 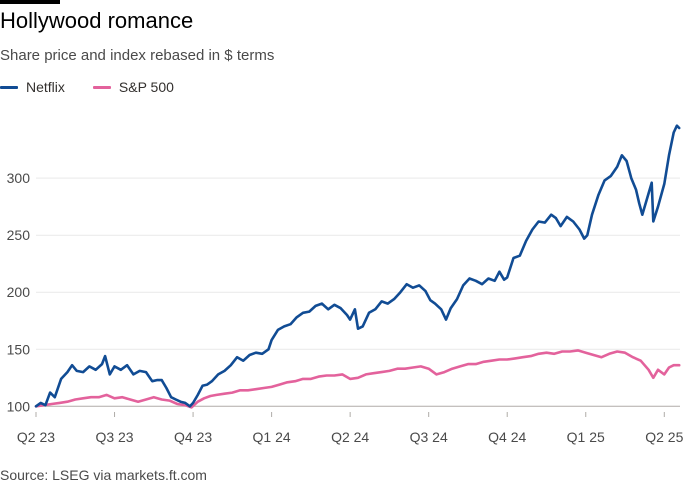 I want to click on x-tick-label: Q3 24, so click(x=429, y=437).